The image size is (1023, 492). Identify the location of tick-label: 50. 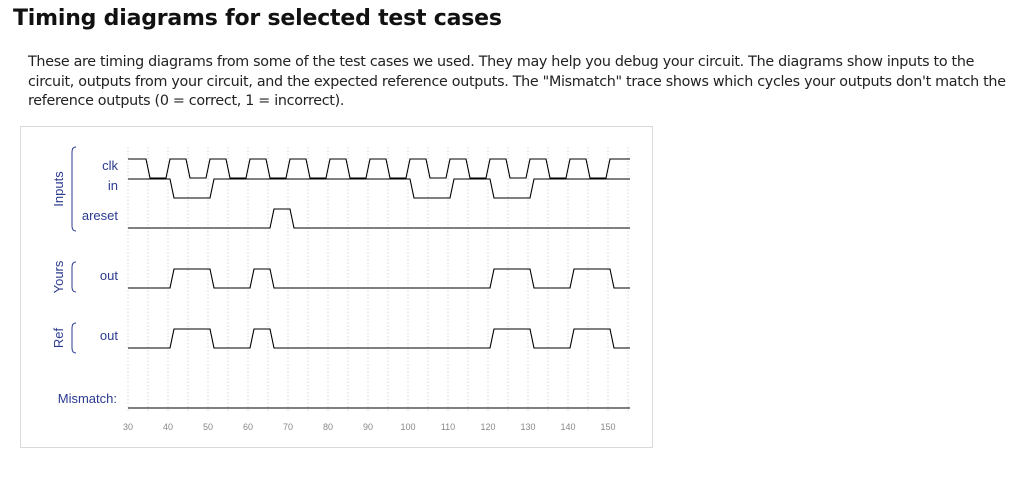
(208, 427).